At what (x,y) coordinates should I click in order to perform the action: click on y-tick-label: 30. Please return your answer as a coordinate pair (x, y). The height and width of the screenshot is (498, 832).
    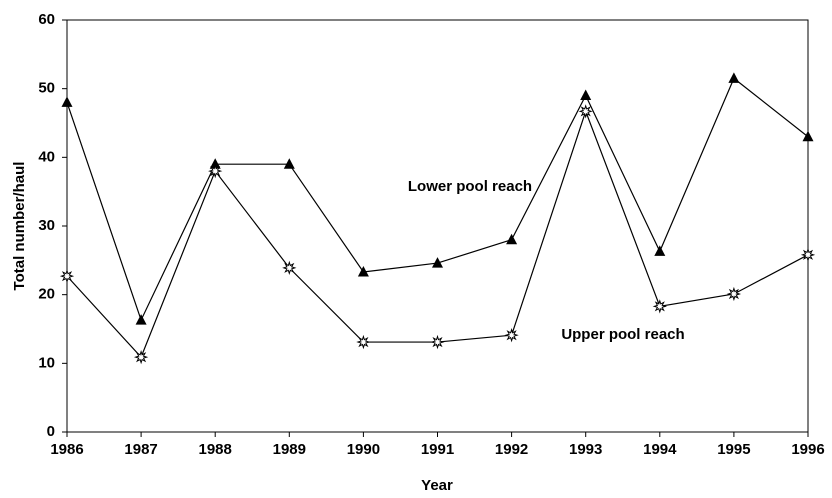
    Looking at the image, I should click on (46, 225).